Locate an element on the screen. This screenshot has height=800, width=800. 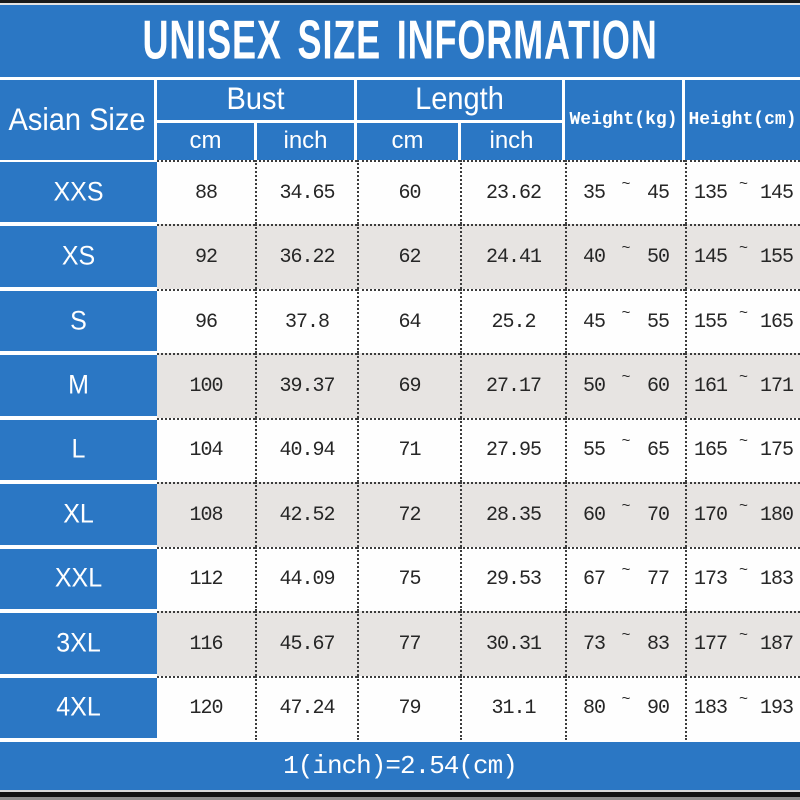
height-range-cell: 177 ~187 is located at coordinates (742, 643).